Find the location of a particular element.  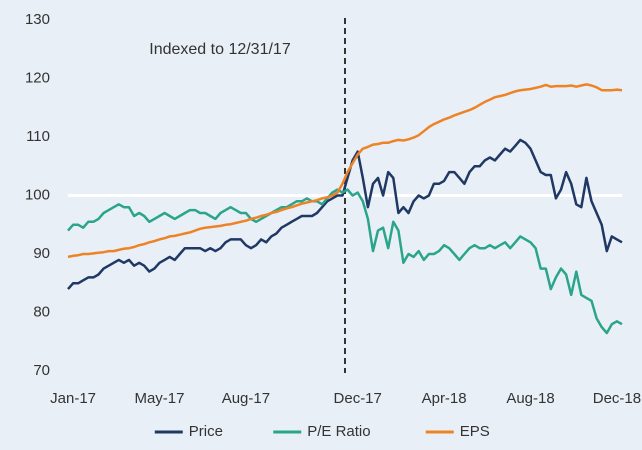

y-tick-label: 130 is located at coordinates (37, 19).